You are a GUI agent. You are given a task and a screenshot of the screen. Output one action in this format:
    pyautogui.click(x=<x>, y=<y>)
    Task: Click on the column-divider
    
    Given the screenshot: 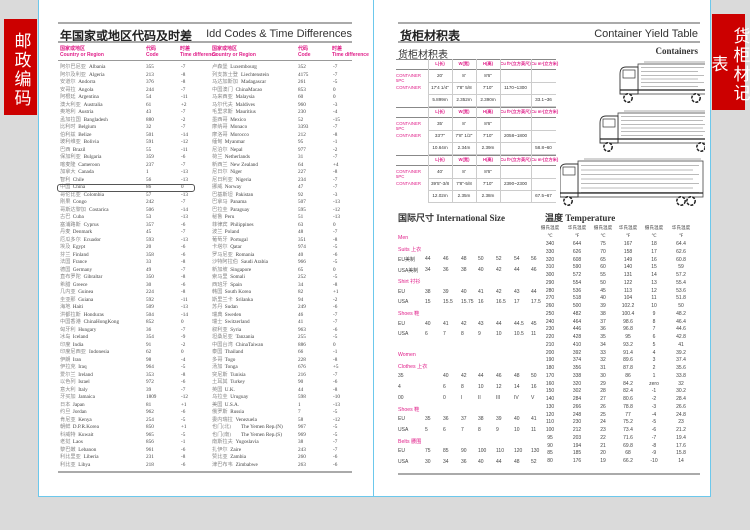 What is the action you would take?
    pyautogui.click(x=452, y=131)
    